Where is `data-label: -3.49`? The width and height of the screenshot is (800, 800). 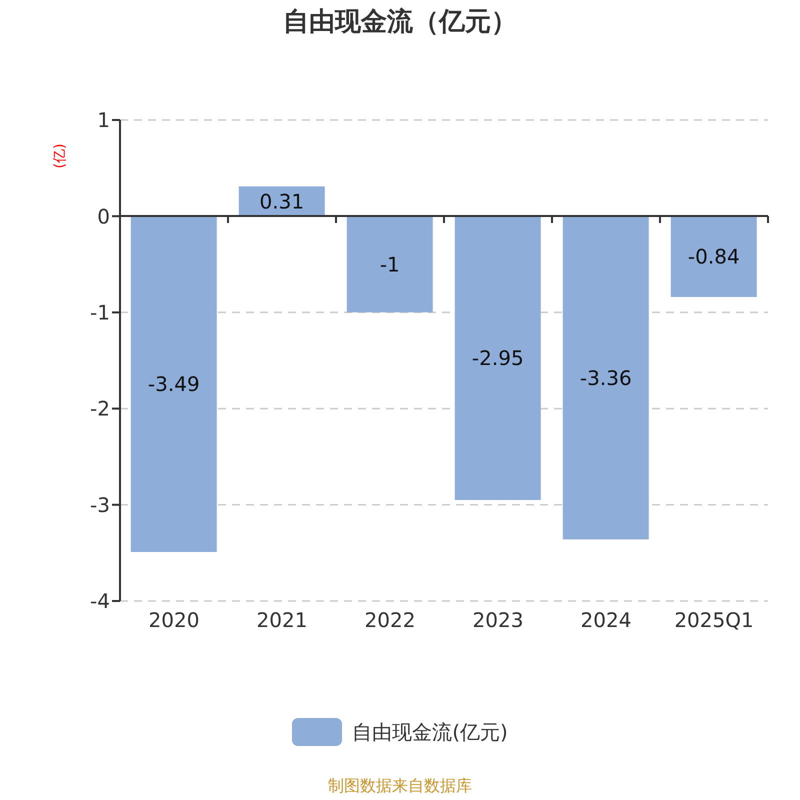
data-label: -3.49 is located at coordinates (174, 384).